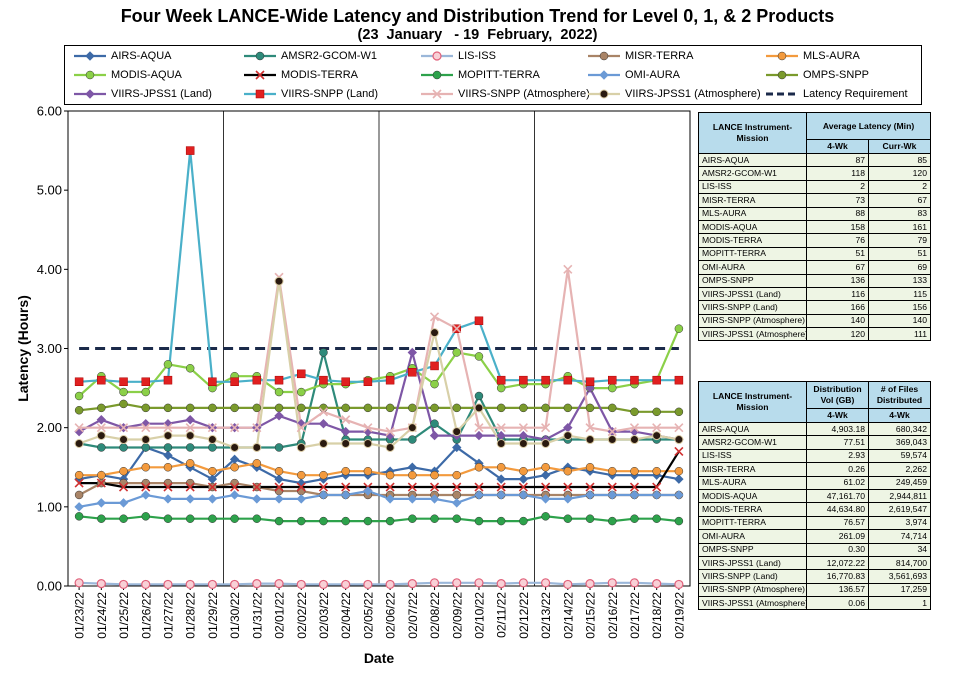  I want to click on table-cell-value: 166, so click(837, 307).